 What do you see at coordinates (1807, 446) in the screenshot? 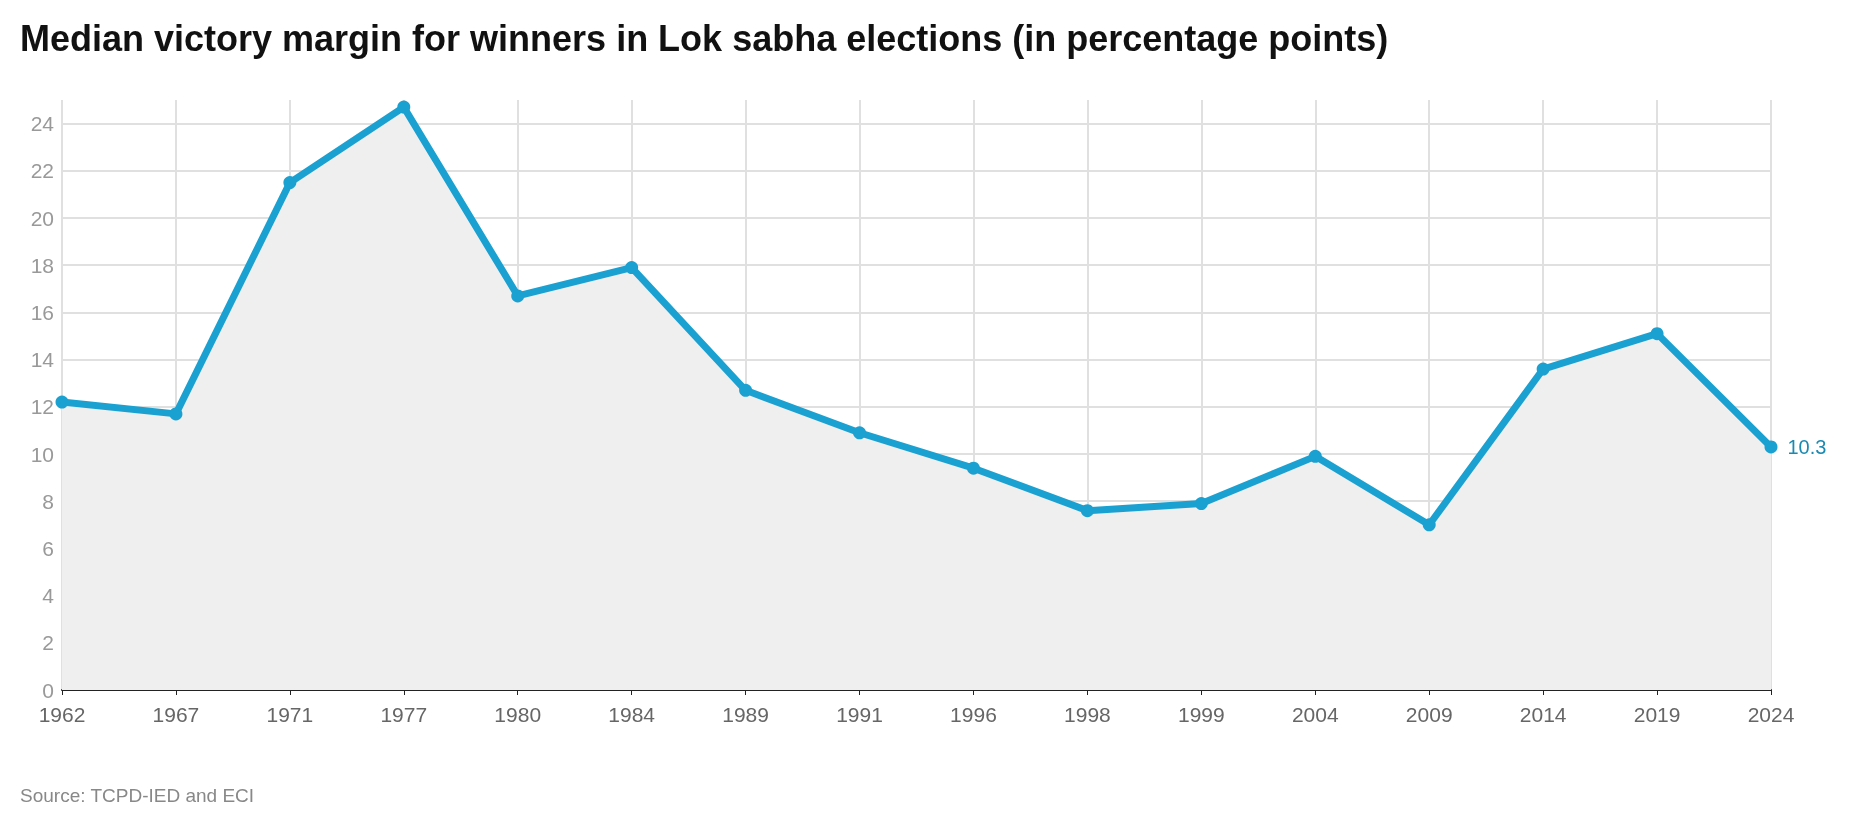
I see `data-label: 10.3` at bounding box center [1807, 446].